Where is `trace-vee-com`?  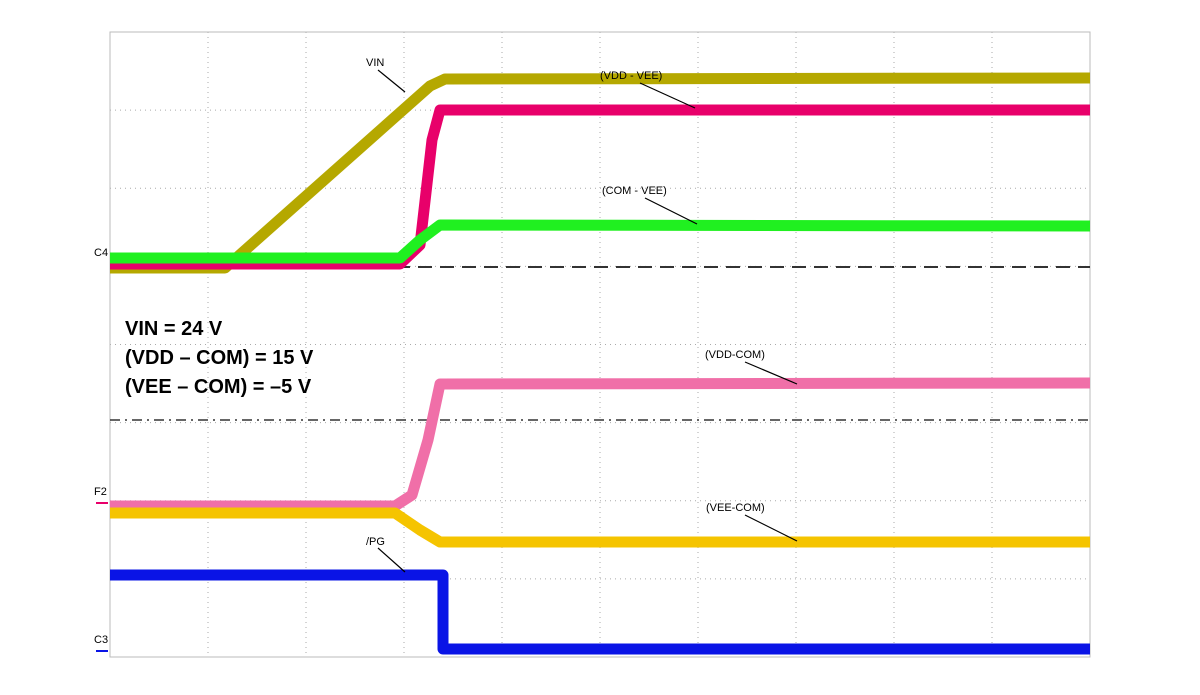 trace-vee-com is located at coordinates (600, 527).